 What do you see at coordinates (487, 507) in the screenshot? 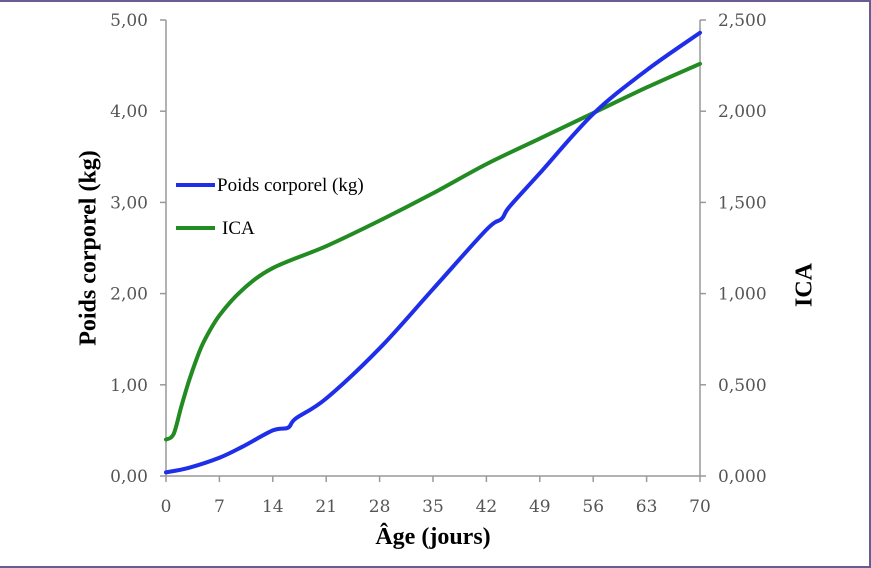
I see `x-tick-label: 42` at bounding box center [487, 507].